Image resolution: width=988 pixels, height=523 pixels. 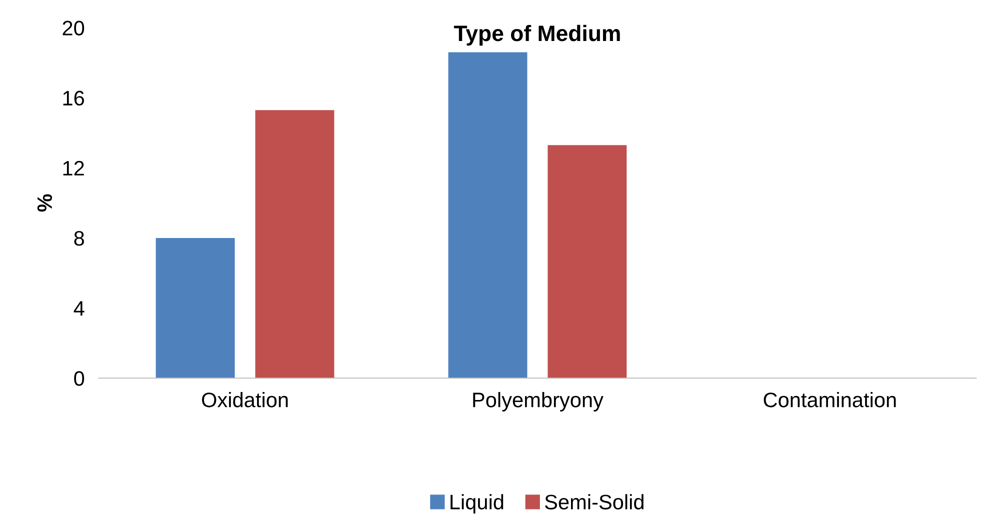 What do you see at coordinates (44, 203) in the screenshot?
I see `y-axis-title: %` at bounding box center [44, 203].